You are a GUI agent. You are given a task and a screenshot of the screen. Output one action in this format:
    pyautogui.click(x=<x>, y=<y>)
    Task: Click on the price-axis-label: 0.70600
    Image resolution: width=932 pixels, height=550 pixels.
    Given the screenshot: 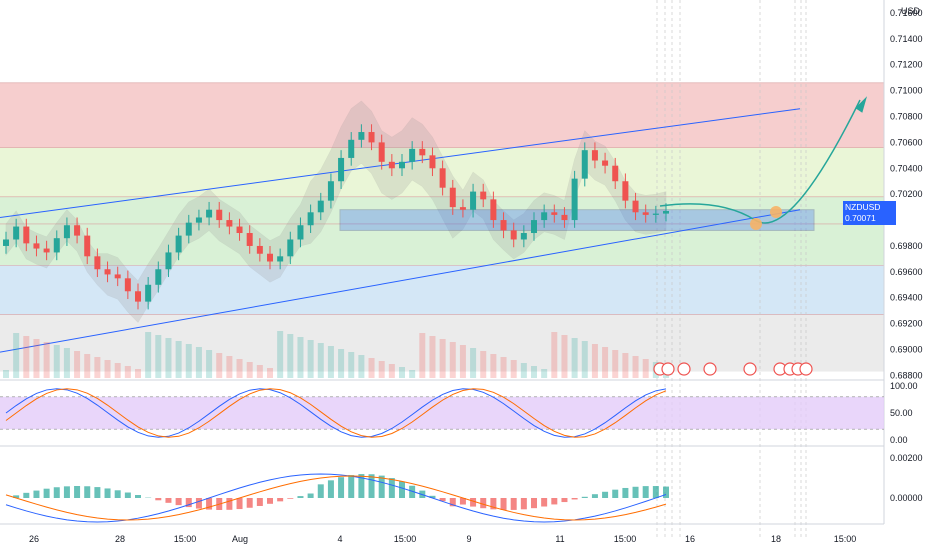 What is the action you would take?
    pyautogui.click(x=906, y=142)
    